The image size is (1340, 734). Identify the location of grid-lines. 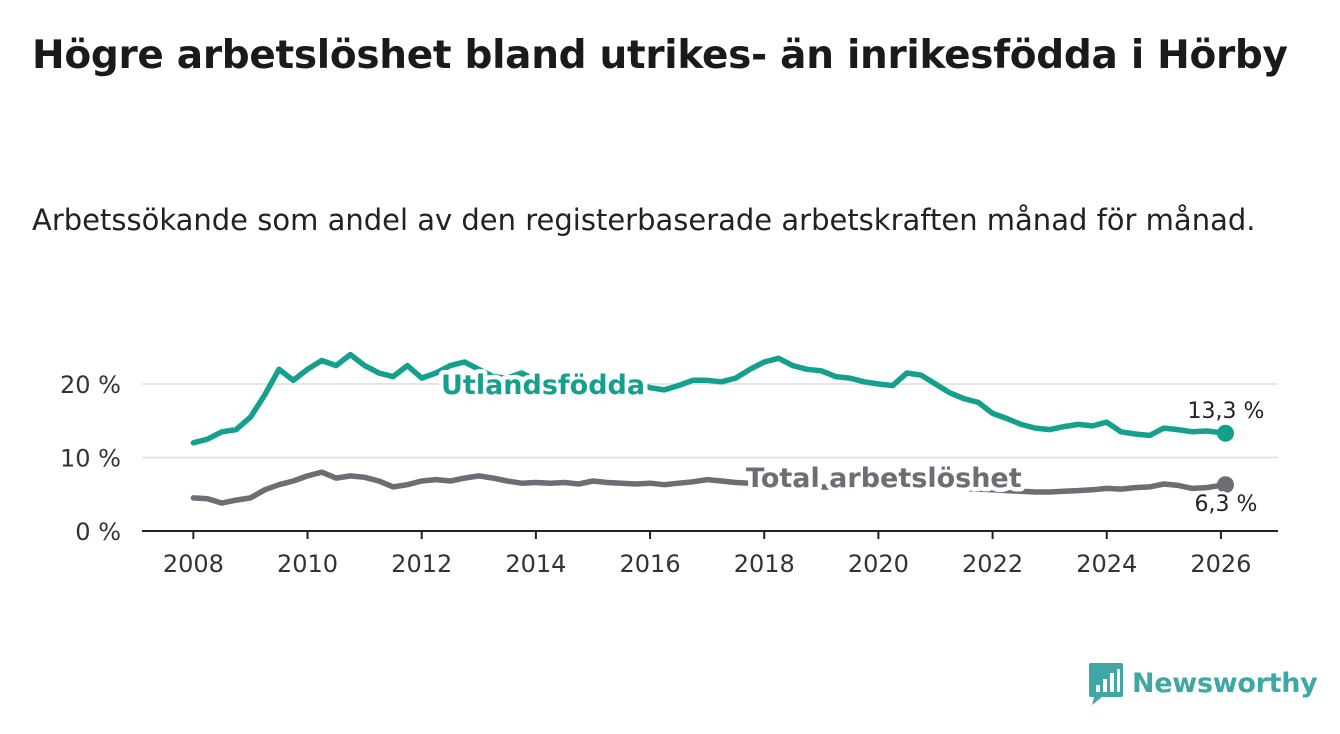
(710, 421).